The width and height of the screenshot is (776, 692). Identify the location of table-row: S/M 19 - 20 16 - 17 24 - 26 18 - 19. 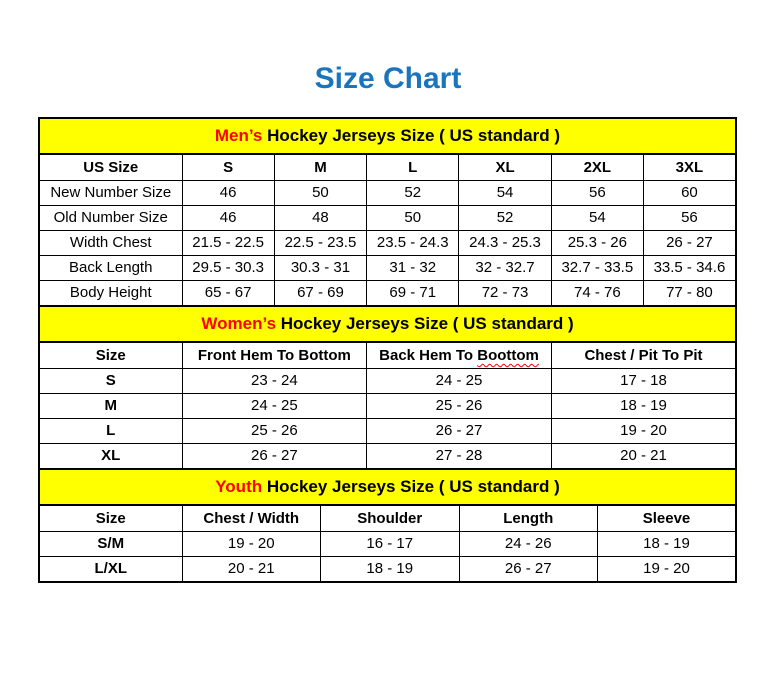
(387, 544).